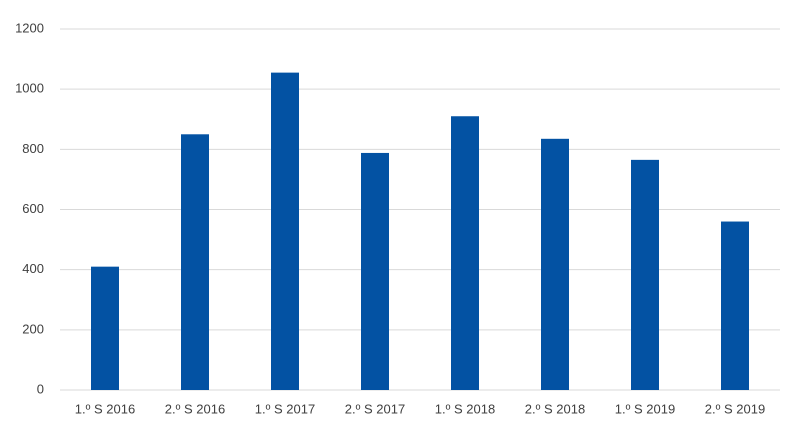  What do you see at coordinates (29, 88) in the screenshot?
I see `y-tick-label: 1000` at bounding box center [29, 88].